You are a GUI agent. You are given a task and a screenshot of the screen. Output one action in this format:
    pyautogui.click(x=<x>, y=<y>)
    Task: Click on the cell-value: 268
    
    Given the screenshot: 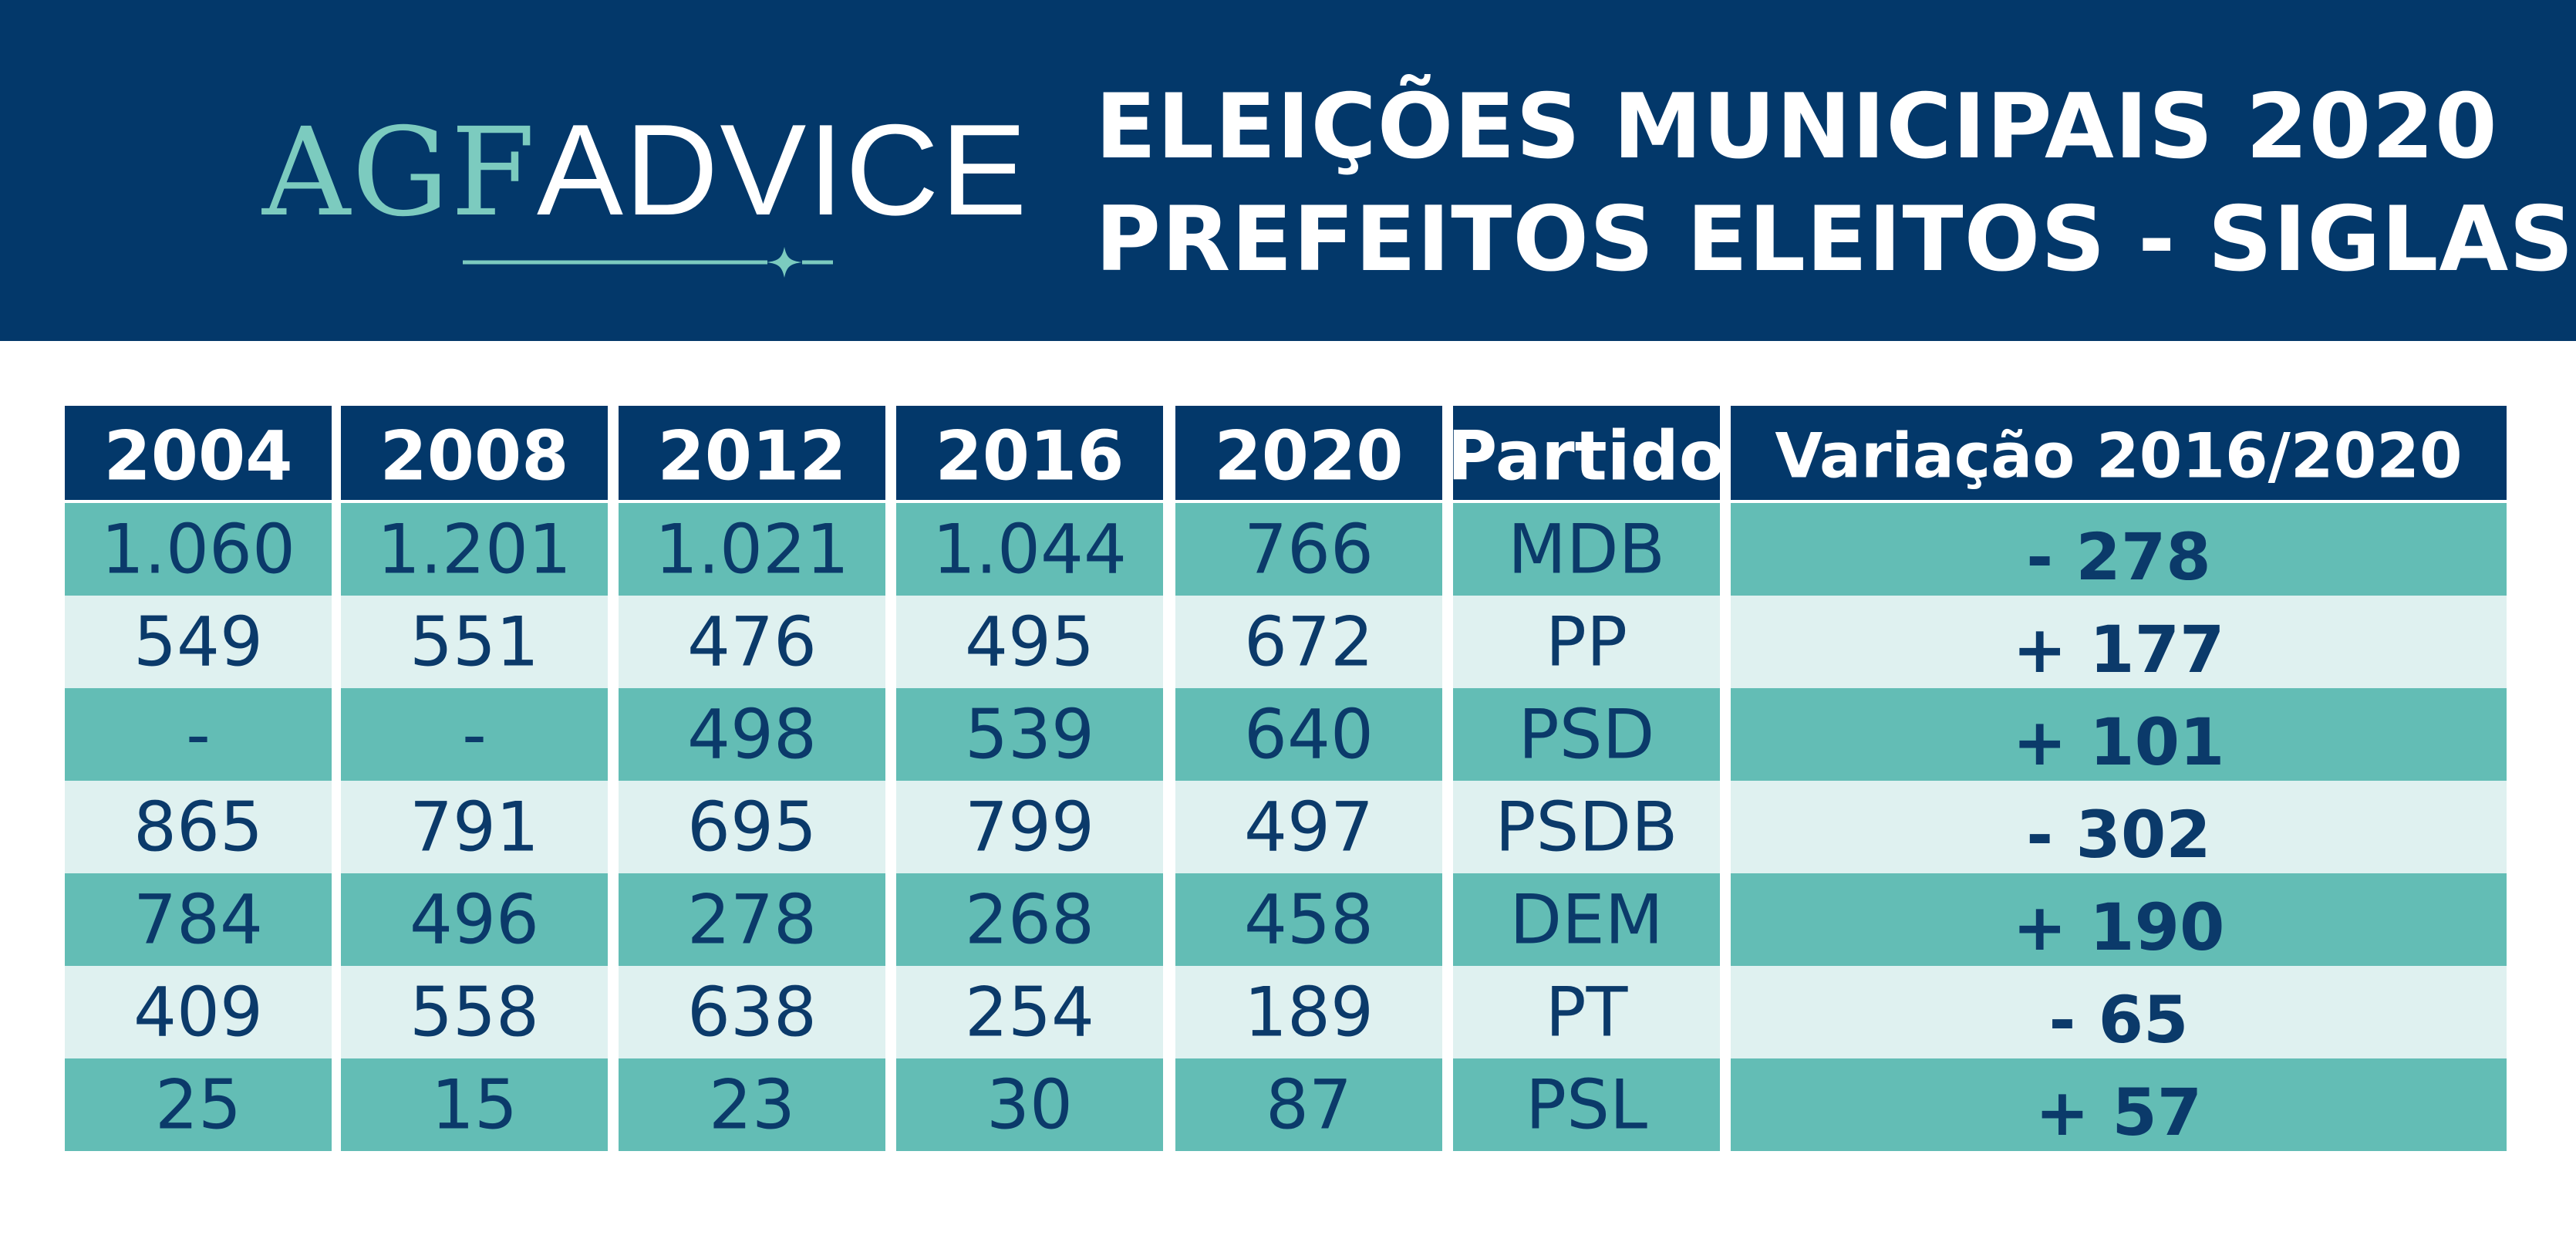 What is the action you would take?
    pyautogui.click(x=1029, y=920)
    